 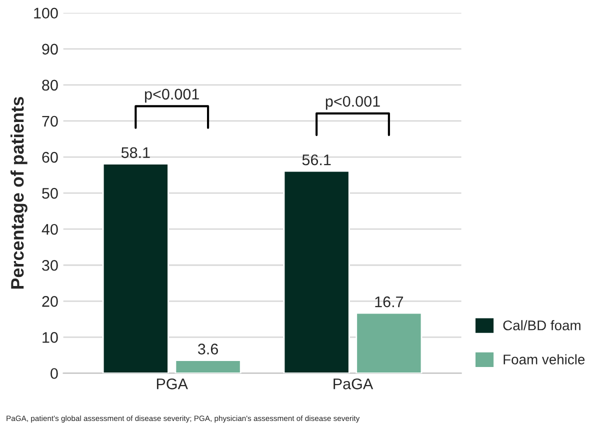 I want to click on data-label: 16.7, so click(x=389, y=302).